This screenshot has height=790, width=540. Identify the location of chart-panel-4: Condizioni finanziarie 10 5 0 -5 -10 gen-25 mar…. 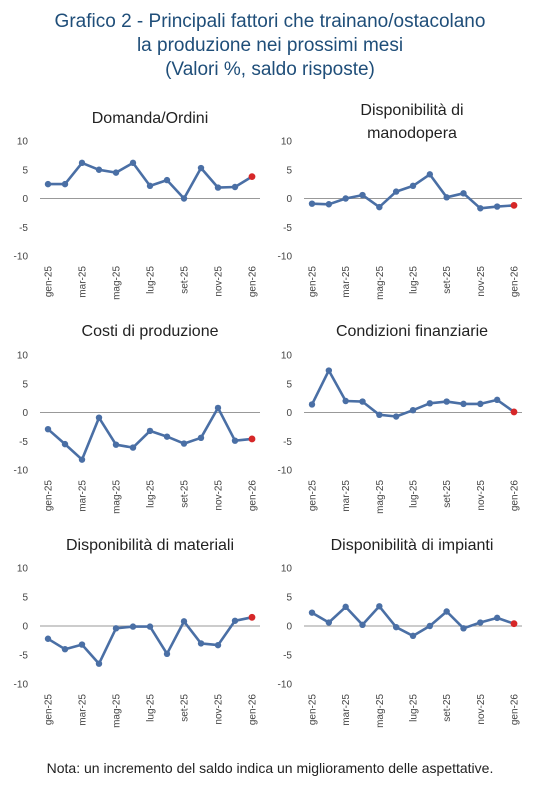
(400, 418).